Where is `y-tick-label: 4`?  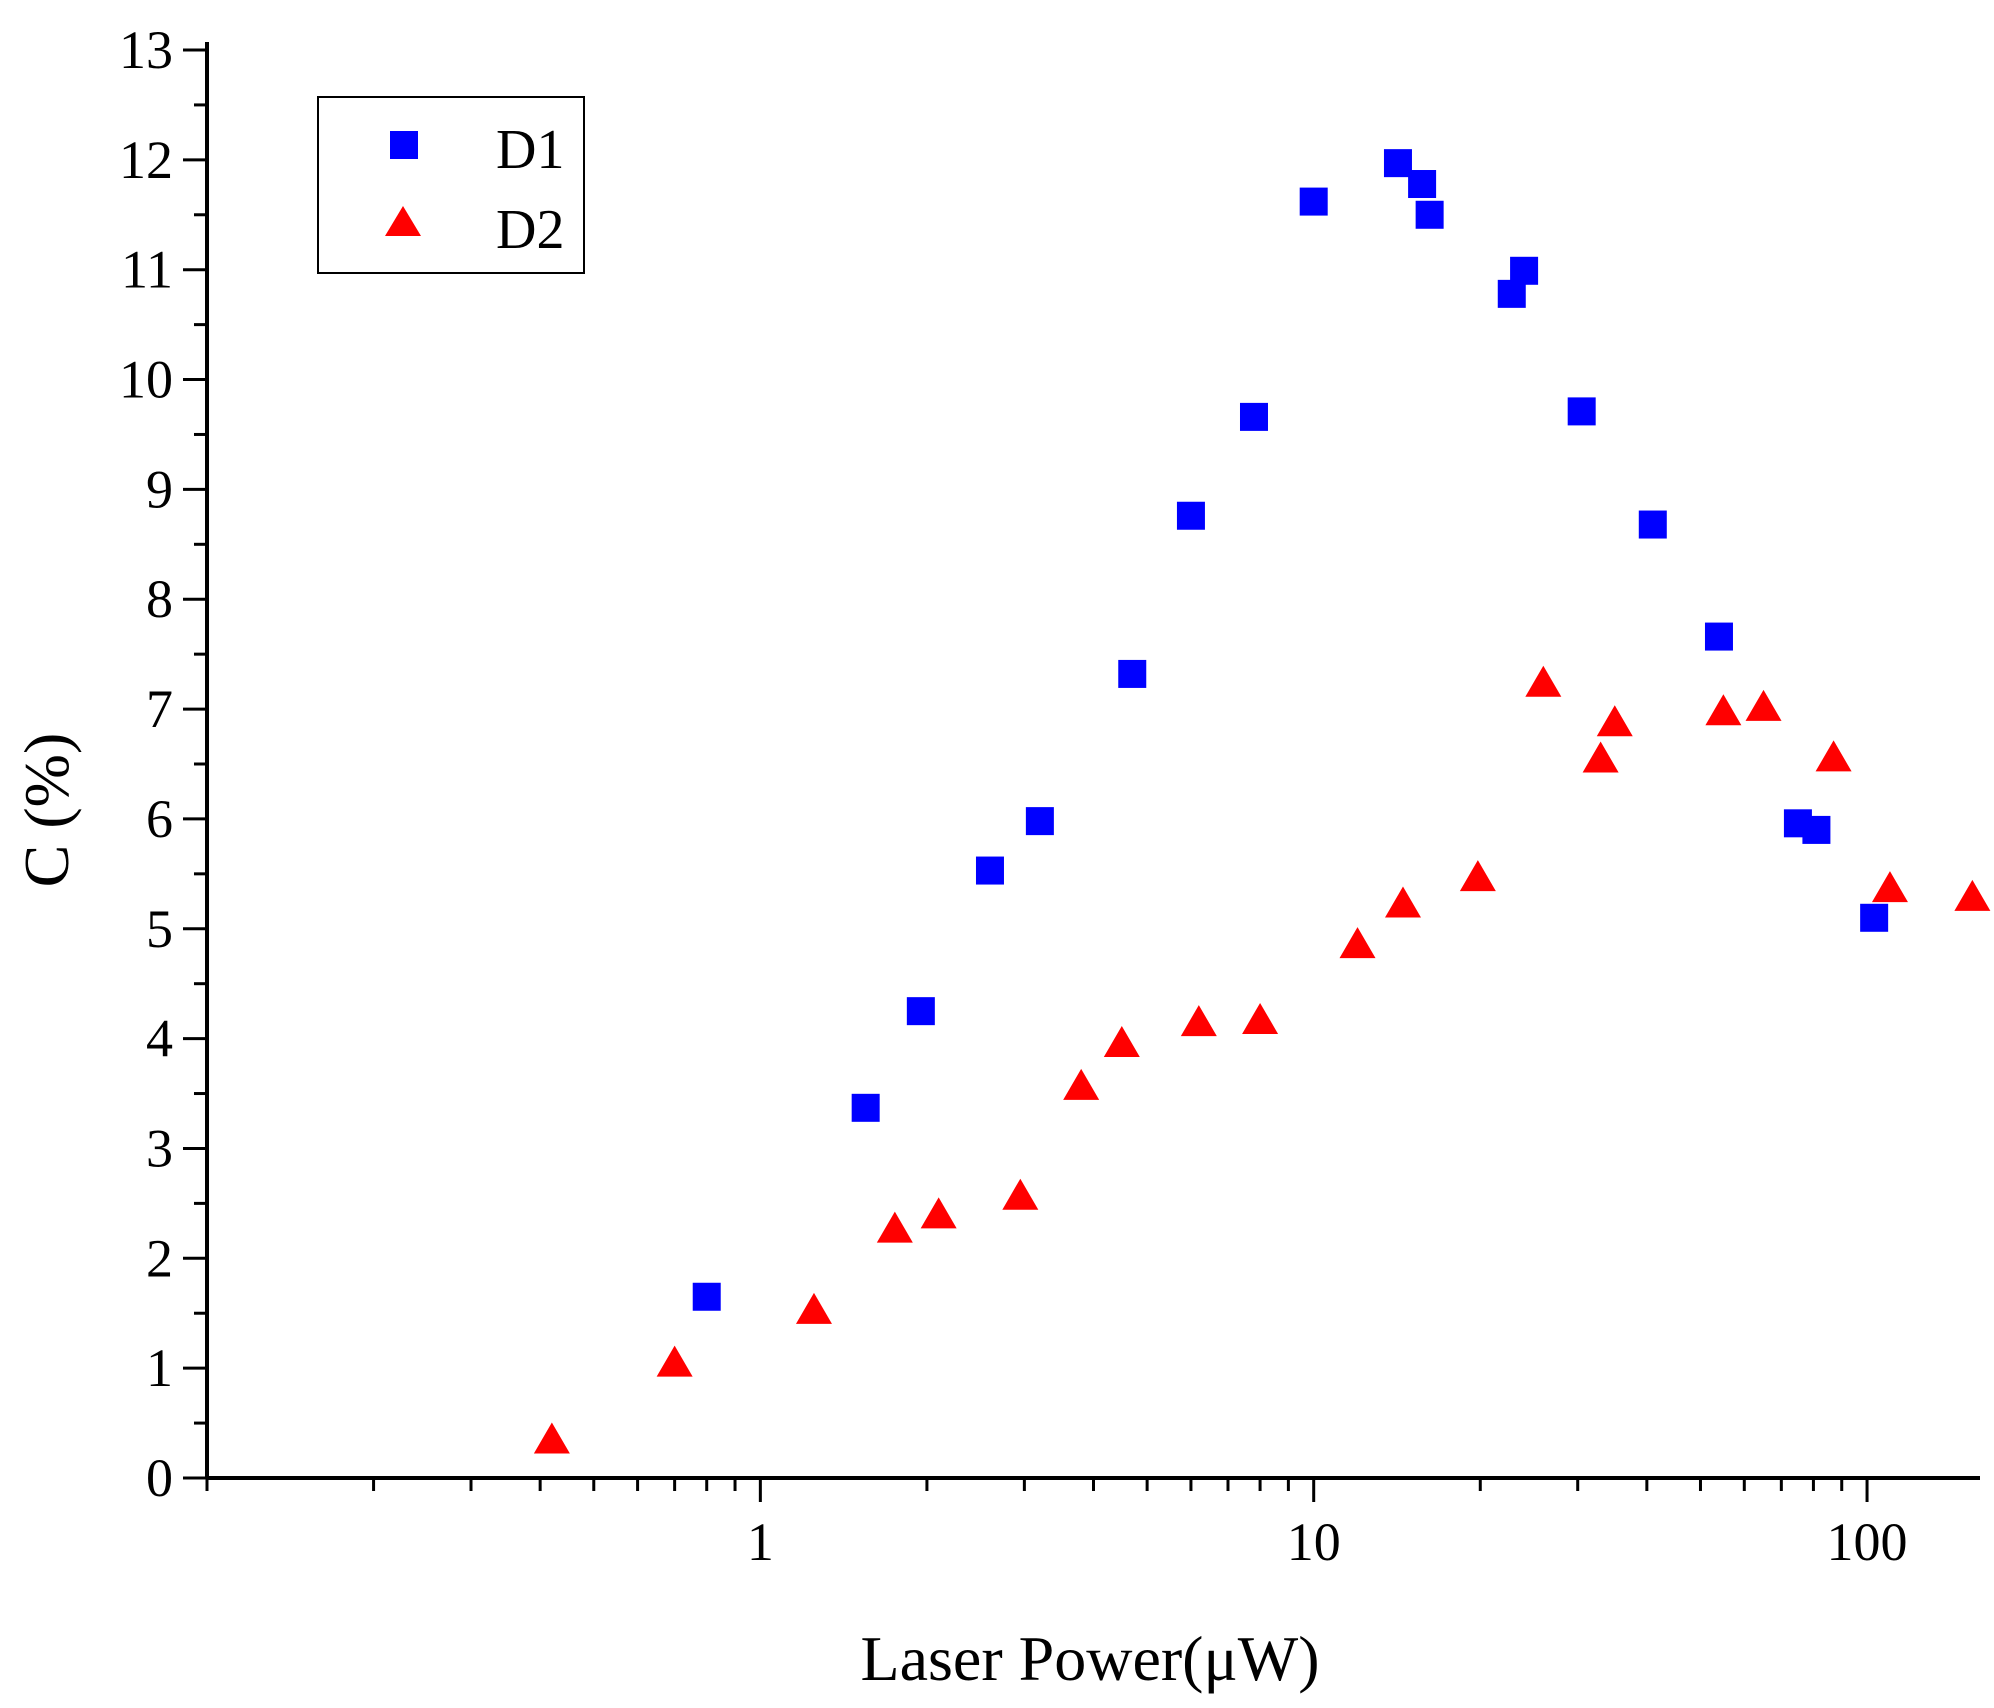 y-tick-label: 4 is located at coordinates (159, 1039).